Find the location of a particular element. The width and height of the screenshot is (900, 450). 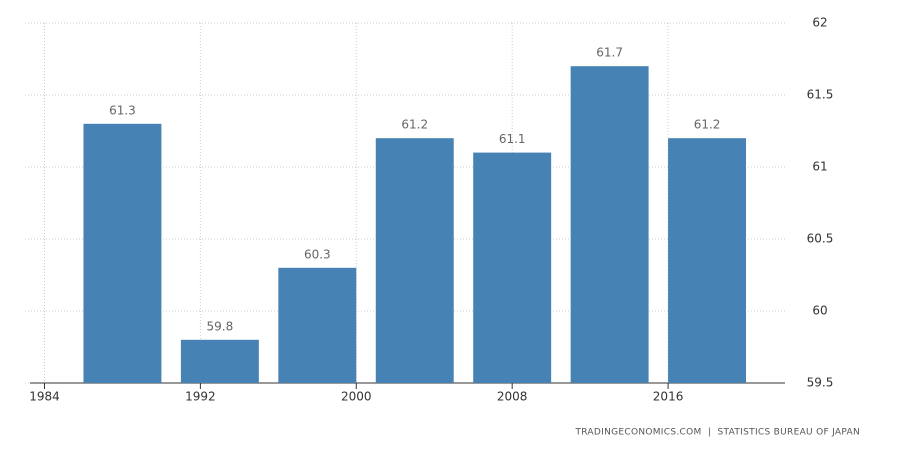

x-tick-label: 2016 is located at coordinates (668, 397).